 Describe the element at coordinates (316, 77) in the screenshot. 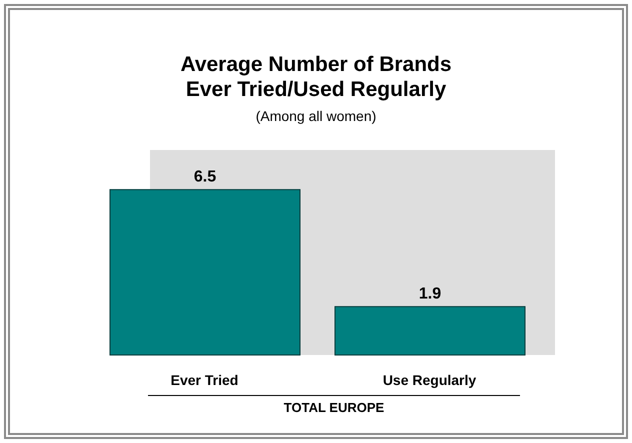

I see `chart-title: Average Number of Brands Ever Tried/Used Regularly` at that location.